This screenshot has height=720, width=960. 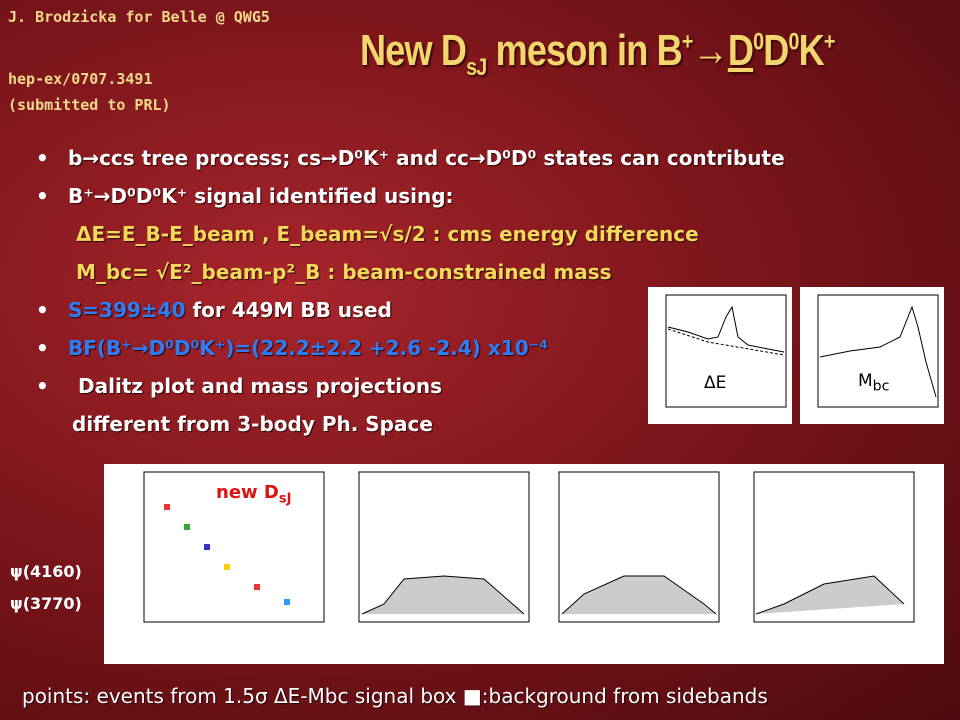 What do you see at coordinates (597, 53) in the screenshot?
I see `slide-title: New DsJ meson in B+→D0D0K+` at bounding box center [597, 53].